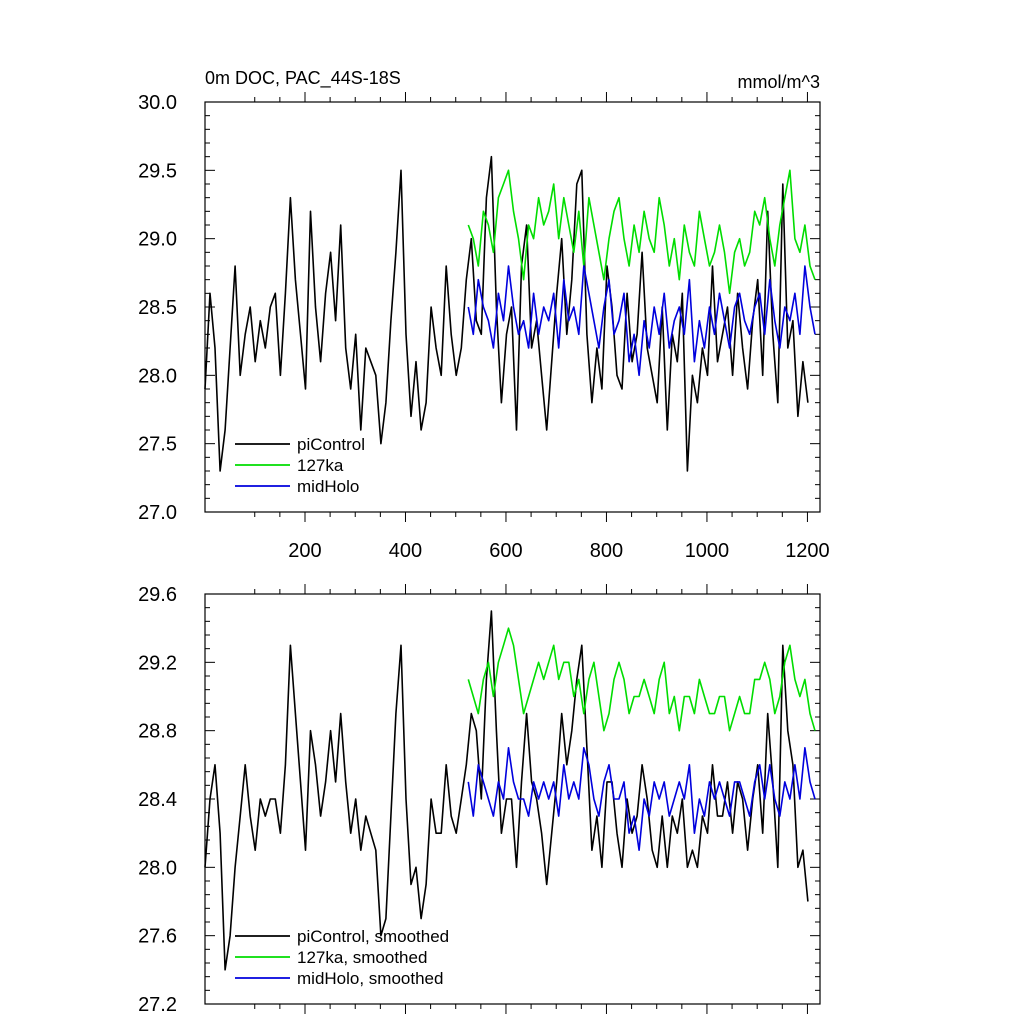  Describe the element at coordinates (405, 551) in the screenshot. I see `x-tick-label: 400` at that location.